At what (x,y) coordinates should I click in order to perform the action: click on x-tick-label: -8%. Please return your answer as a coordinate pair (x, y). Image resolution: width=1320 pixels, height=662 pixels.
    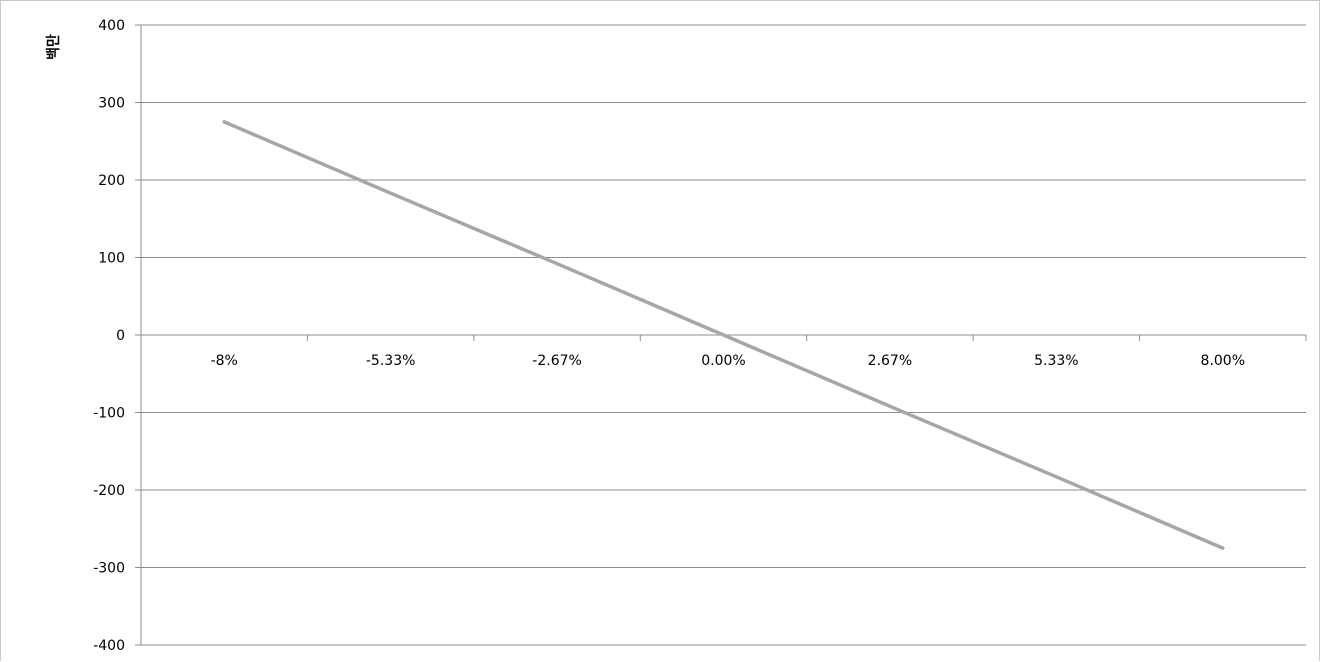
    Looking at the image, I should click on (224, 361).